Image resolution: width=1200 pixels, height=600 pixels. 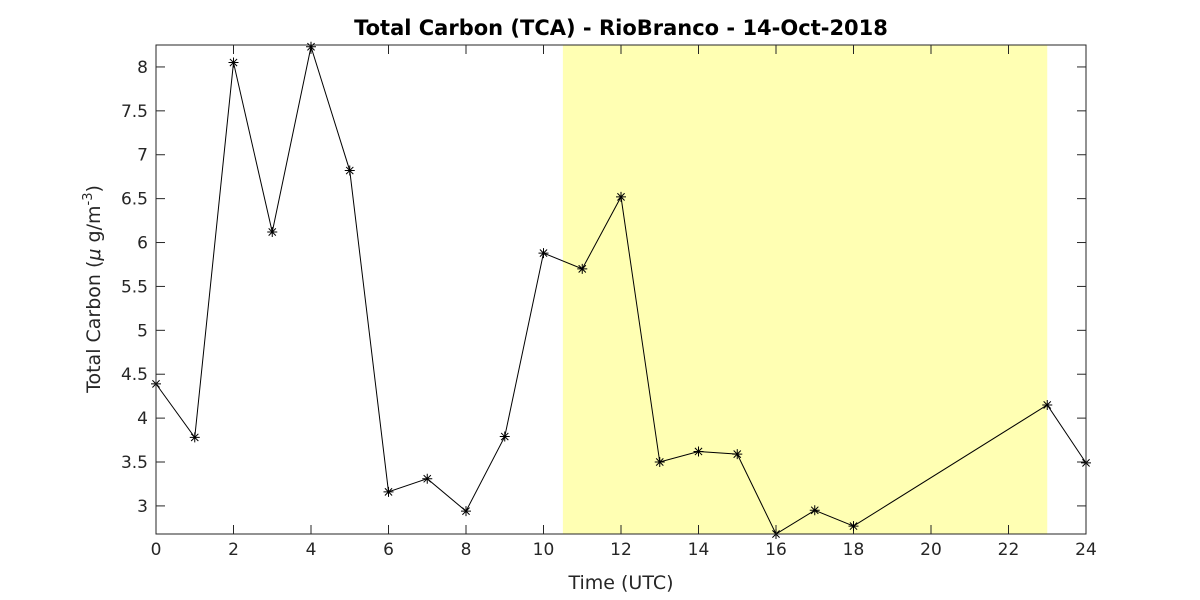 What do you see at coordinates (776, 550) in the screenshot?
I see `x-tick-label: 16` at bounding box center [776, 550].